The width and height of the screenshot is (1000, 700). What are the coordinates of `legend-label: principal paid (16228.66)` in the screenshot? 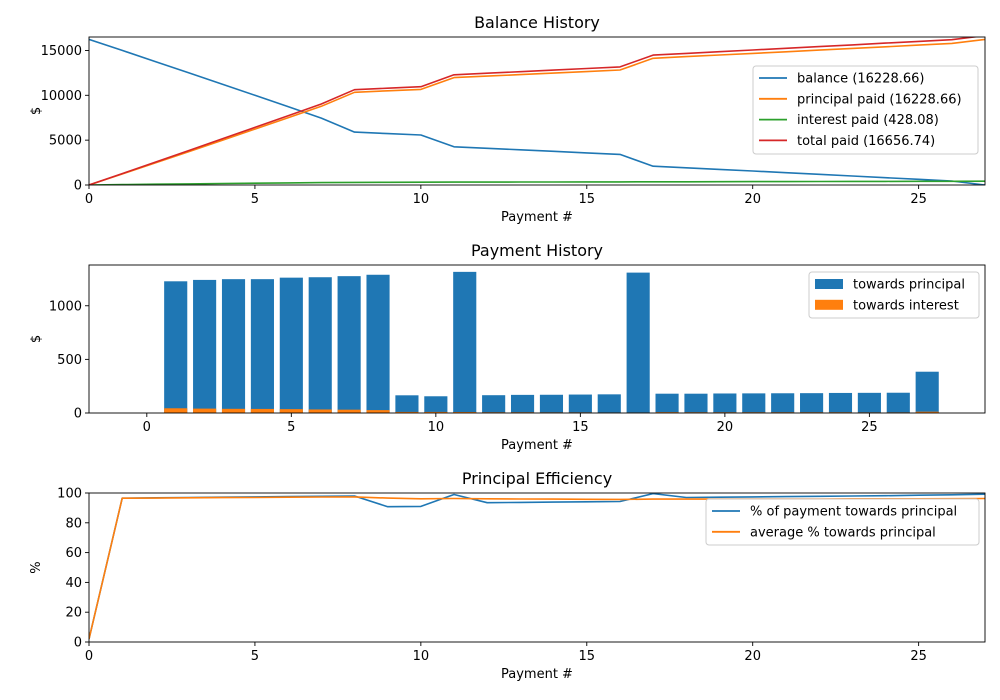 It's located at (879, 99).